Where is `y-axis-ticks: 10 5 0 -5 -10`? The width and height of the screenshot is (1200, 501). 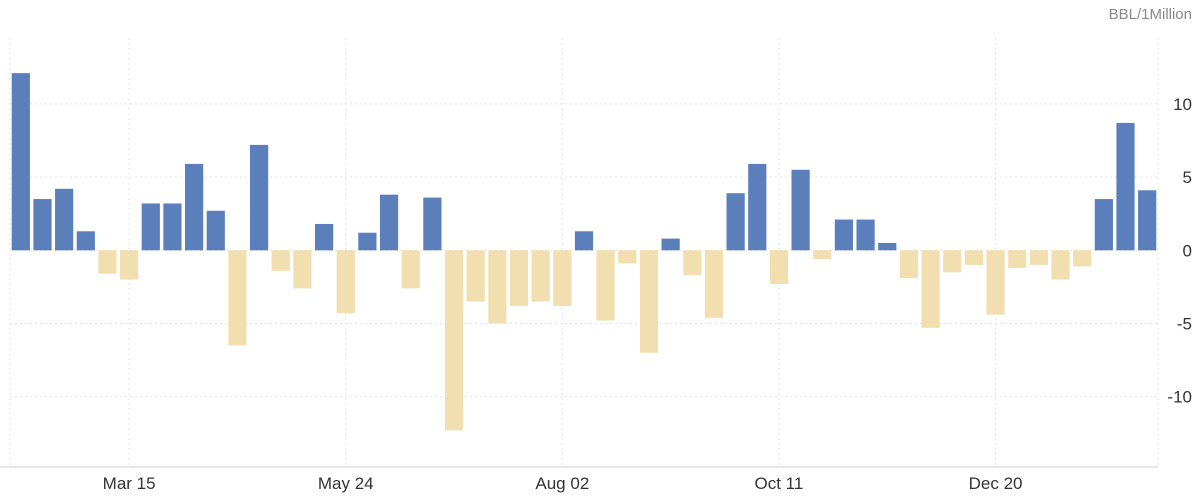
y-axis-ticks: 10 5 0 -5 -10 is located at coordinates (1179, 251).